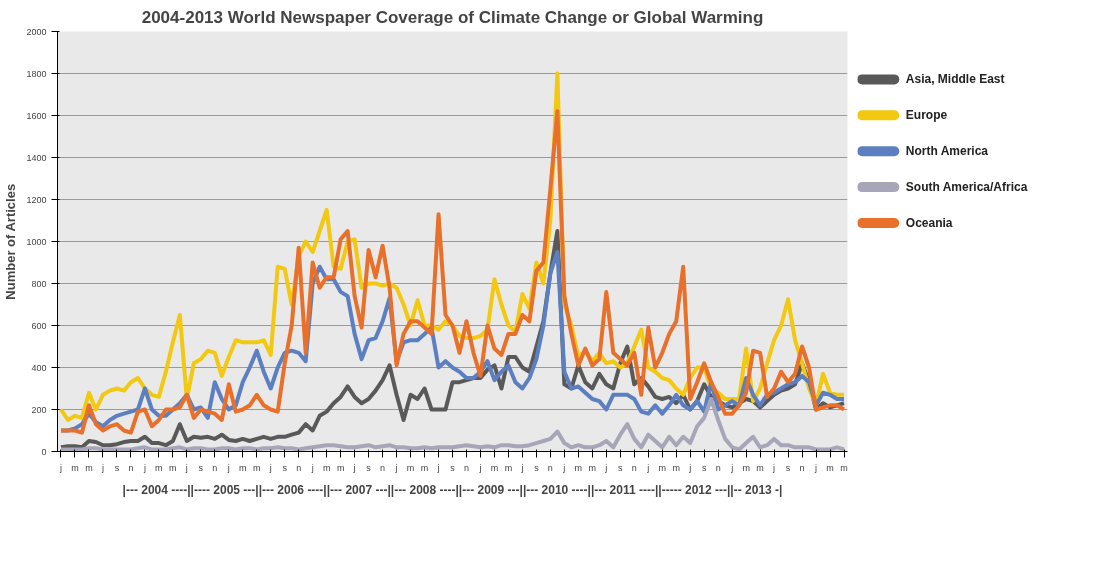 The width and height of the screenshot is (1110, 580). I want to click on y-tick-label: 2000, so click(36, 31).